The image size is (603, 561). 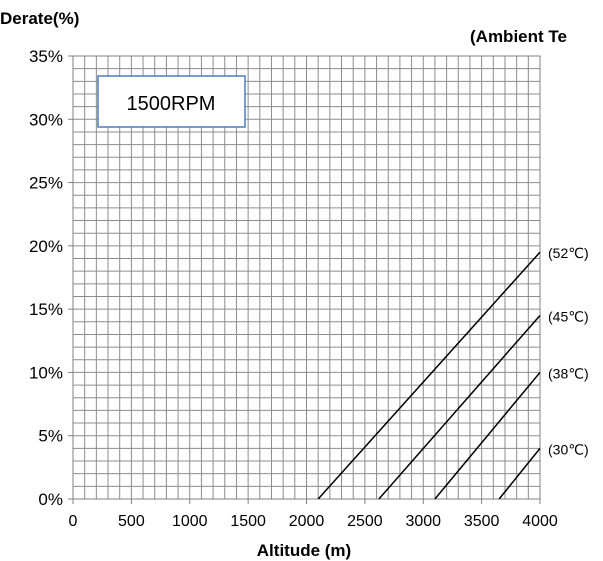 What do you see at coordinates (365, 521) in the screenshot?
I see `x-tick-label: 2500` at bounding box center [365, 521].